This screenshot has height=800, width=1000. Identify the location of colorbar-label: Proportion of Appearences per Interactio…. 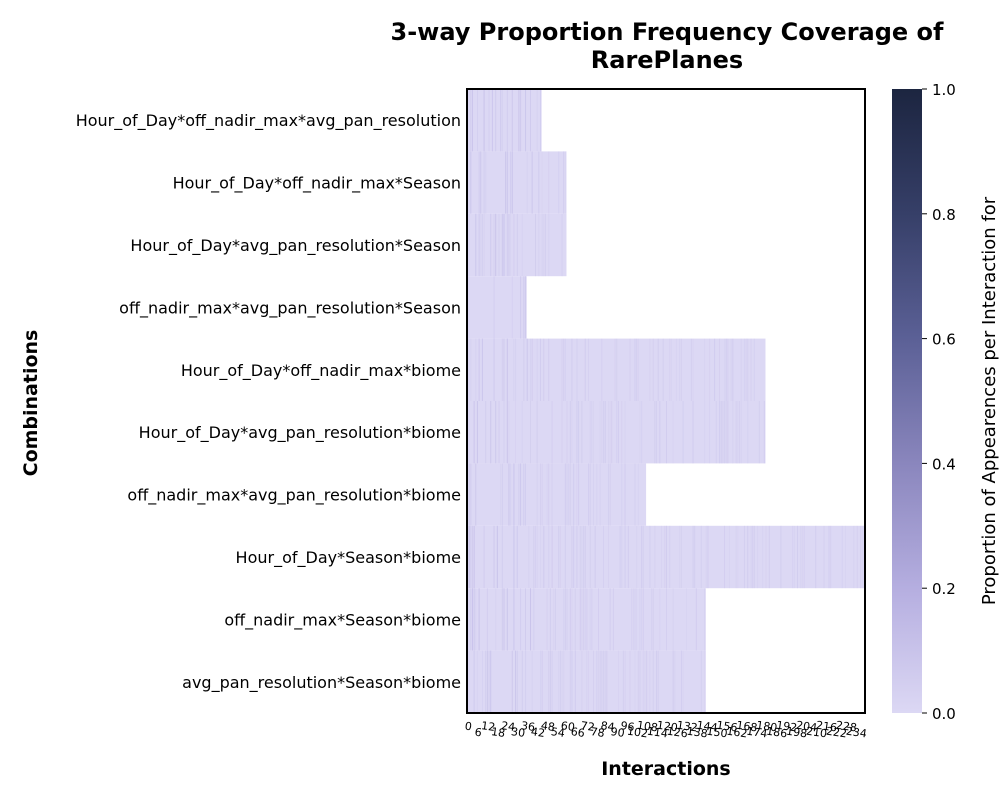
(989, 400).